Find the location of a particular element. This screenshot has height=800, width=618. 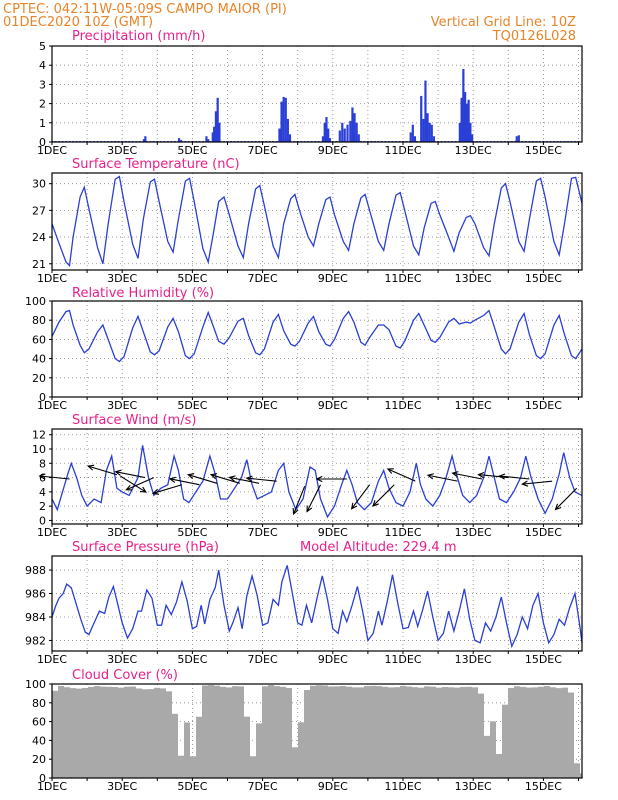

cloud-ytick-label: 40 is located at coordinates (39, 740).